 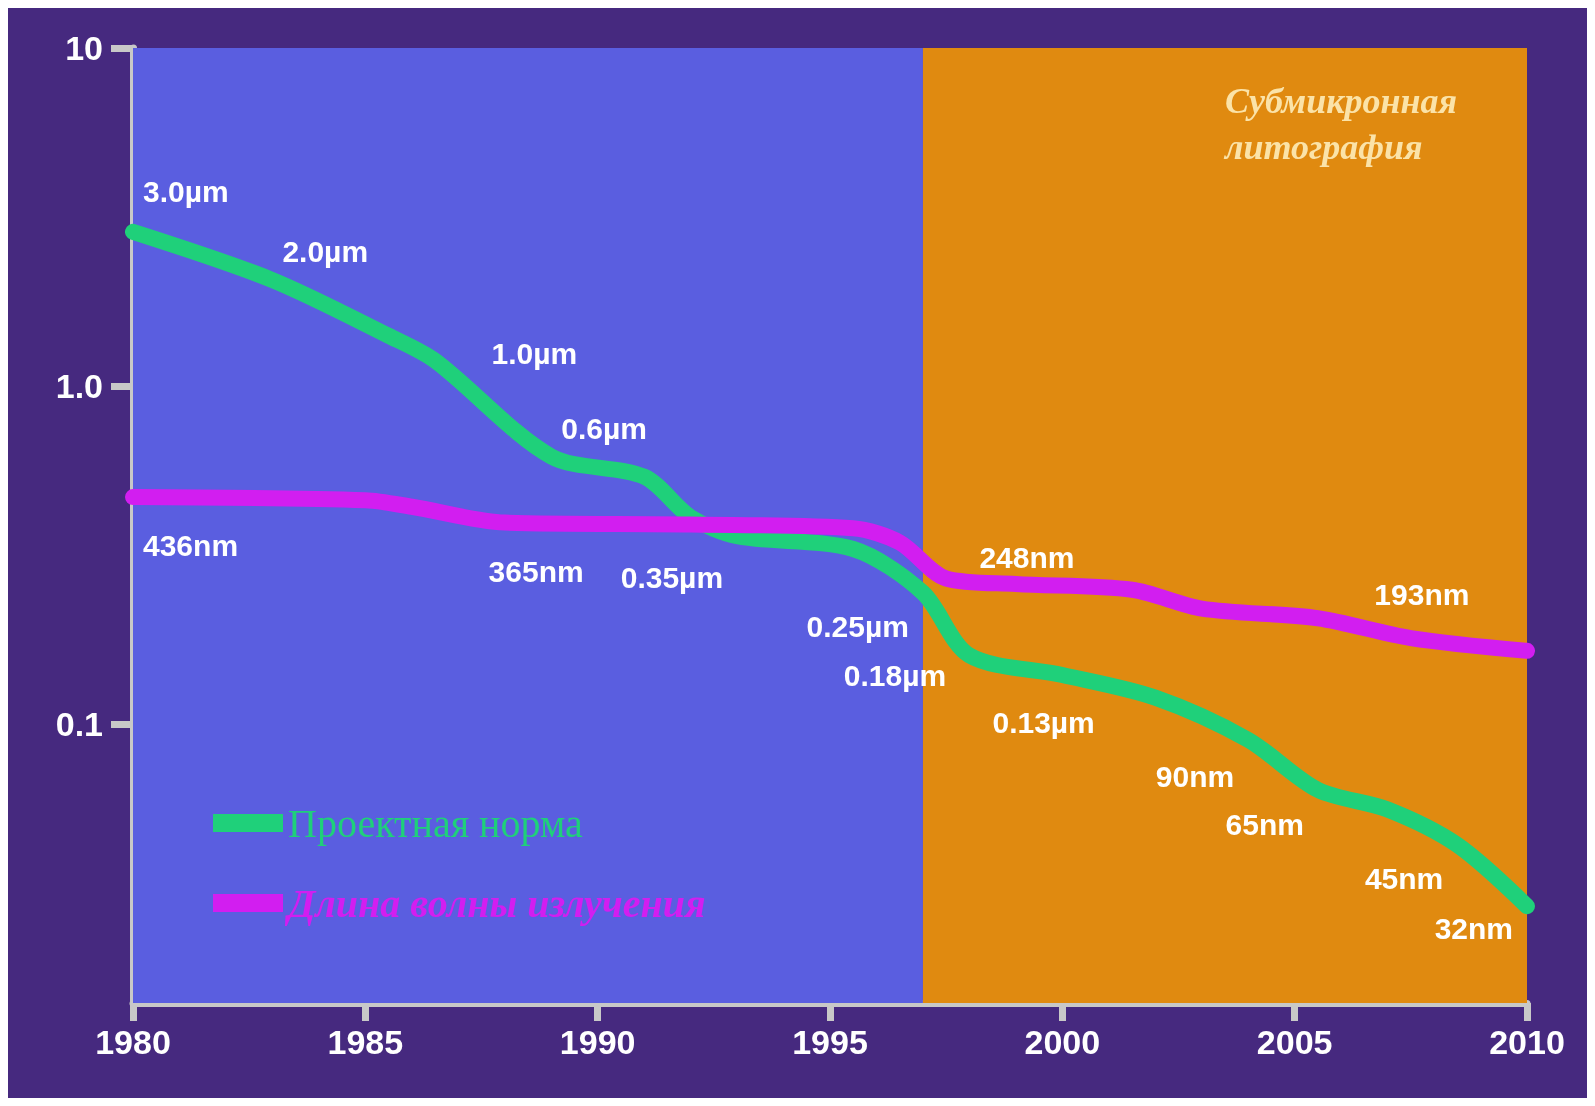 I want to click on annotation: 0.35µm, so click(x=672, y=577).